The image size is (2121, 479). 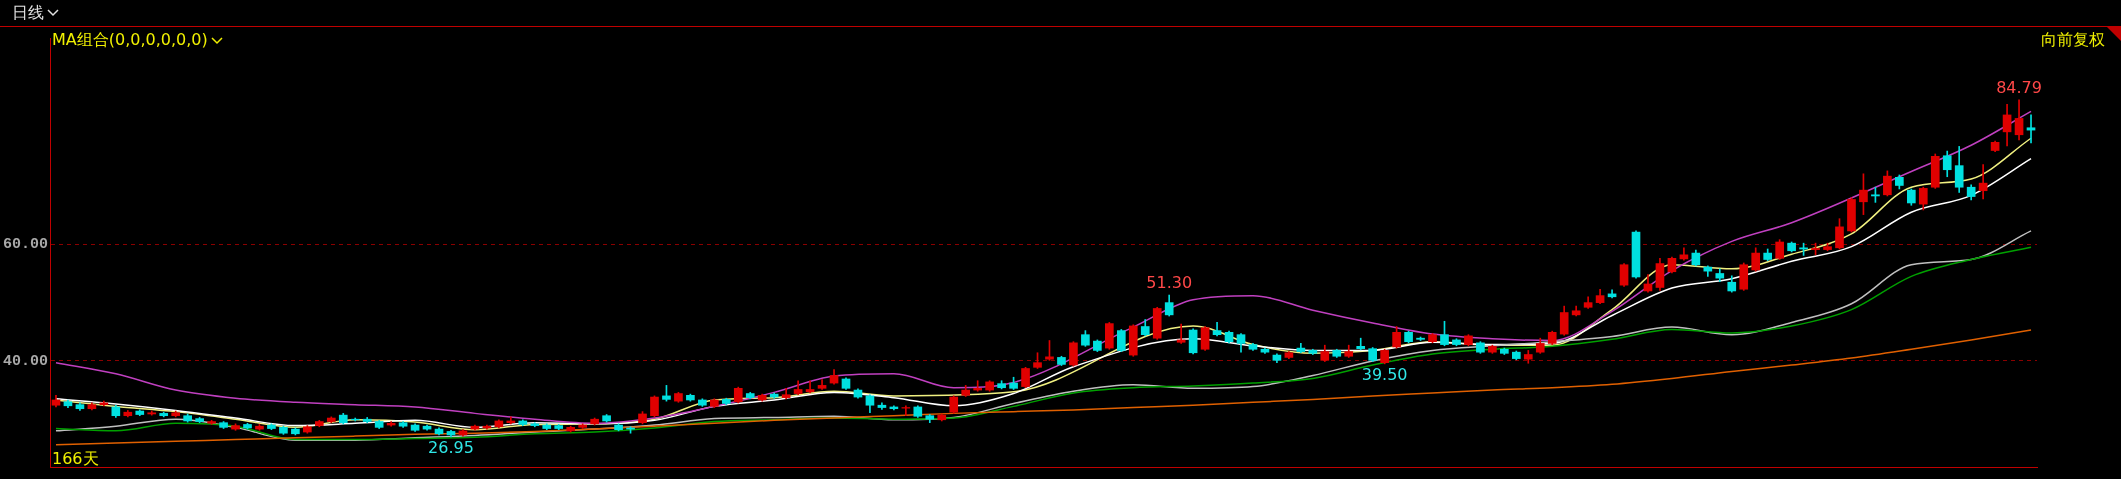 What do you see at coordinates (451, 448) in the screenshot?
I see `annotation: 26.95` at bounding box center [451, 448].